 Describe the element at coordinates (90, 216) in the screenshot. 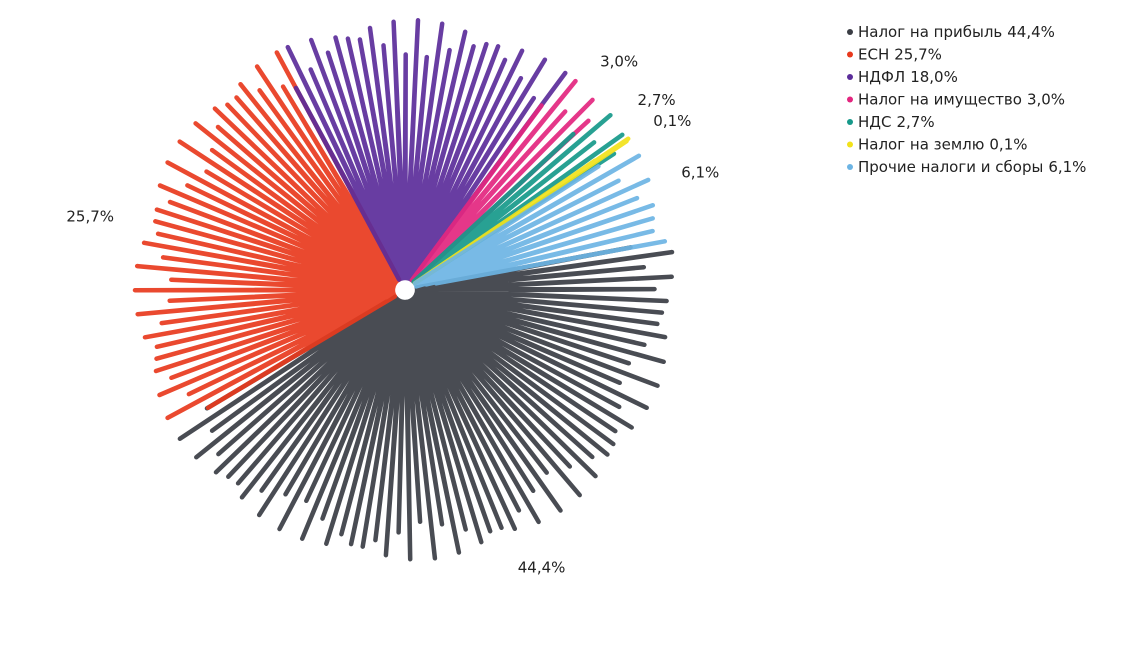

I see `data-label: 25,7%` at that location.